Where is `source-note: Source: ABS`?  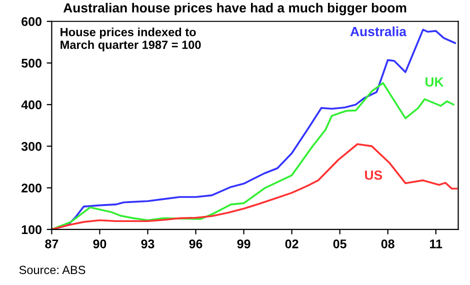
source-note: Source: ABS is located at coordinates (52, 270).